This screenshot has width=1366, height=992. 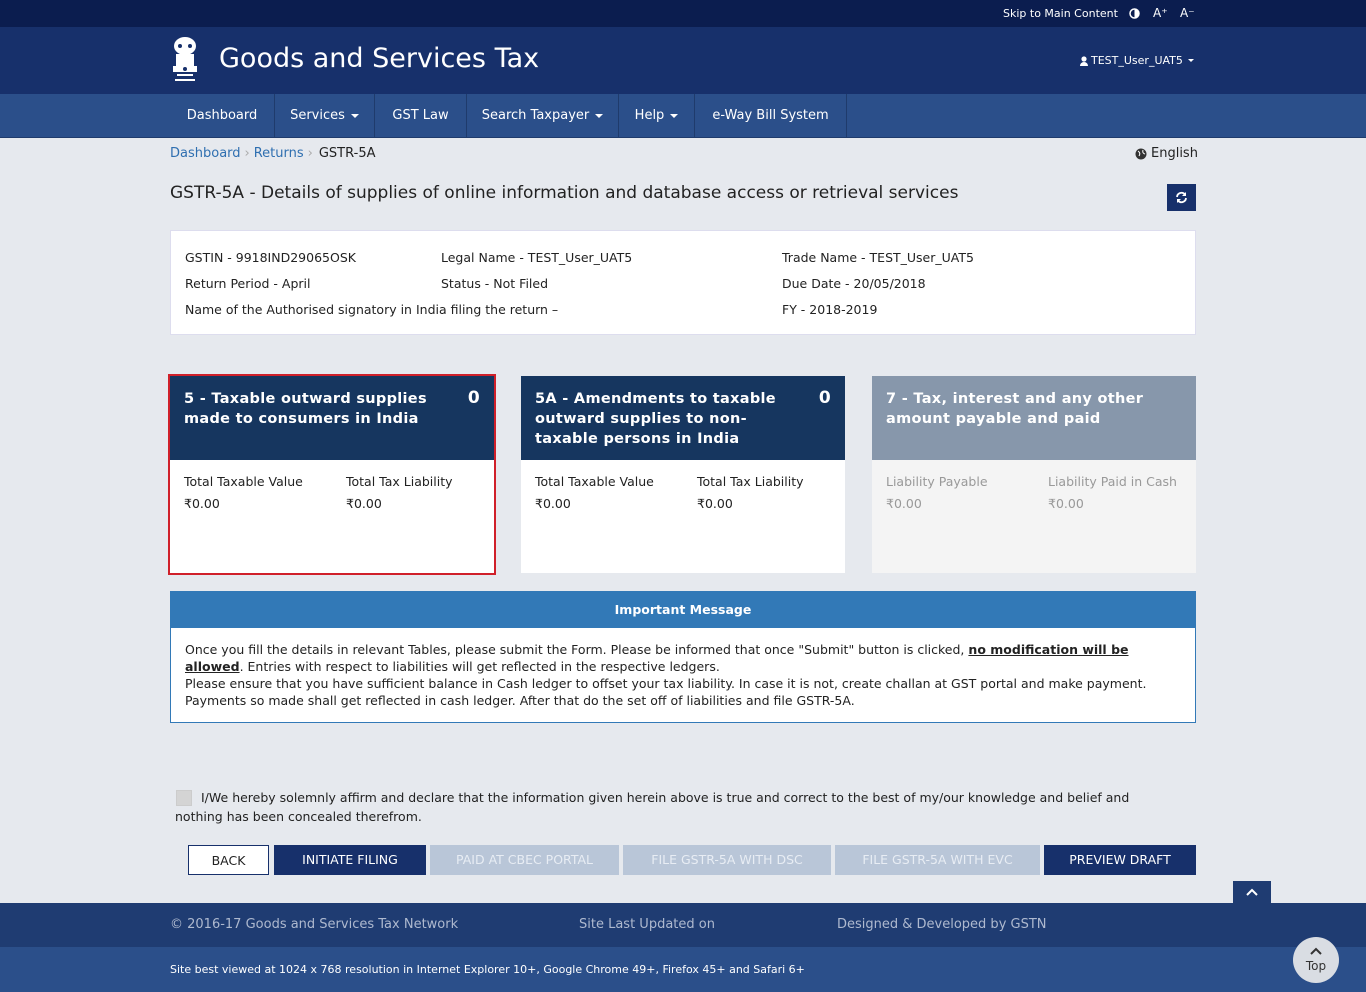 What do you see at coordinates (184, 798) in the screenshot?
I see `declaration-checkbox` at bounding box center [184, 798].